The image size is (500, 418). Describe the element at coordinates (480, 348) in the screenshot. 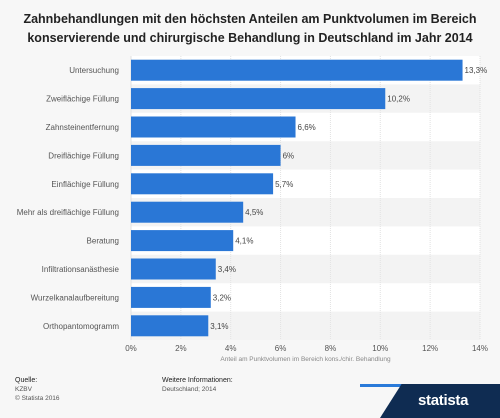

I see `x-tick-label: 14%` at that location.